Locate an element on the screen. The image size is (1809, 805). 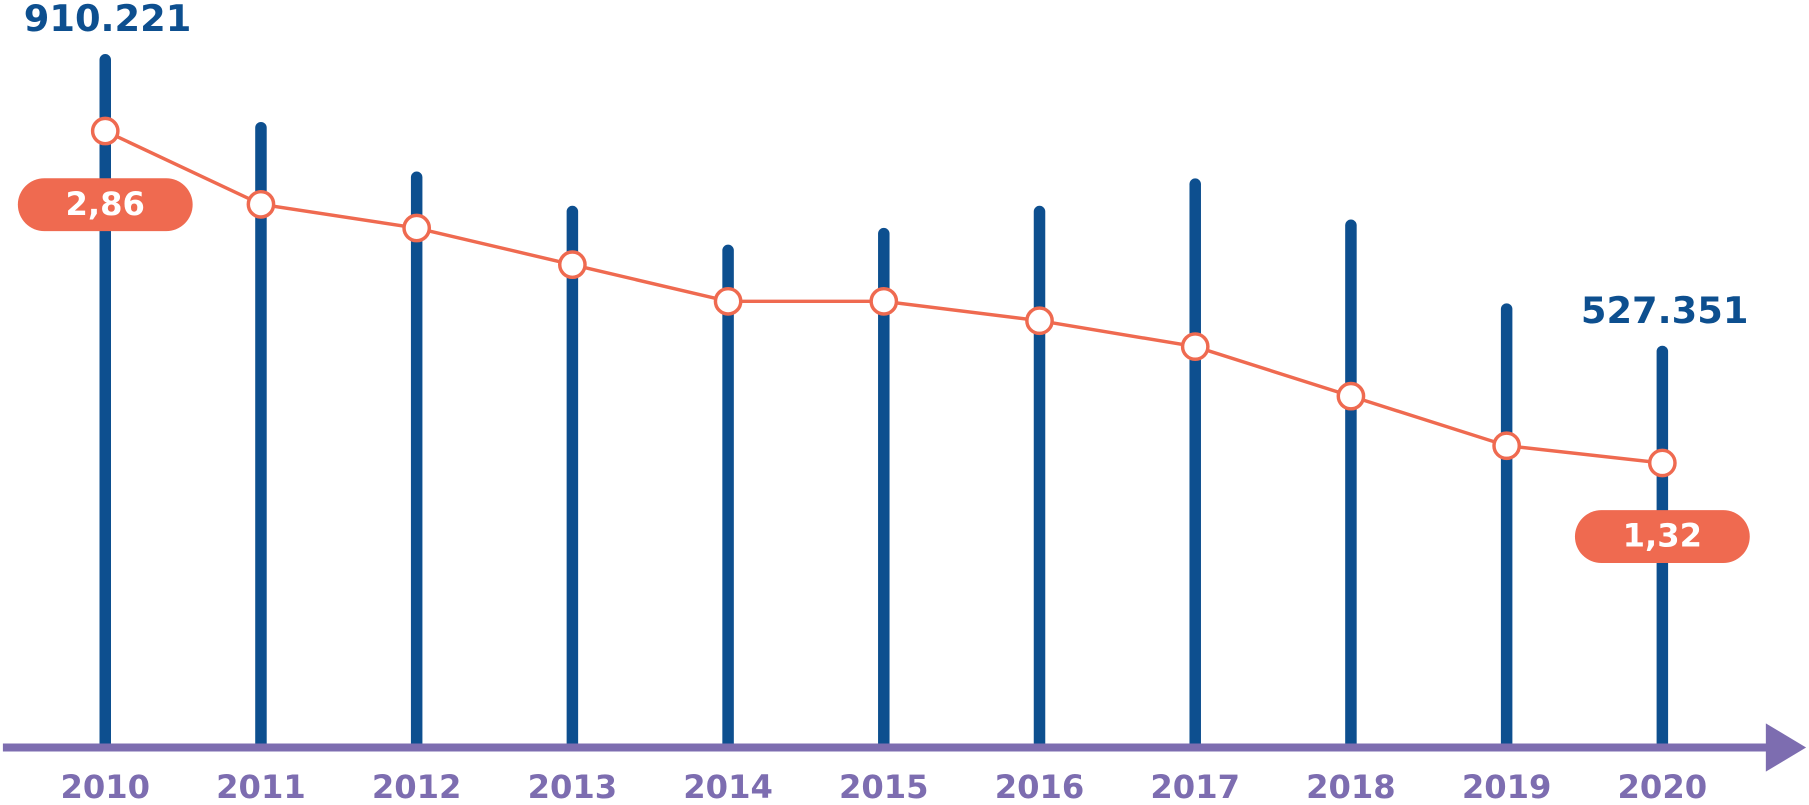
x-tick-label: 2020 is located at coordinates (1663, 786).